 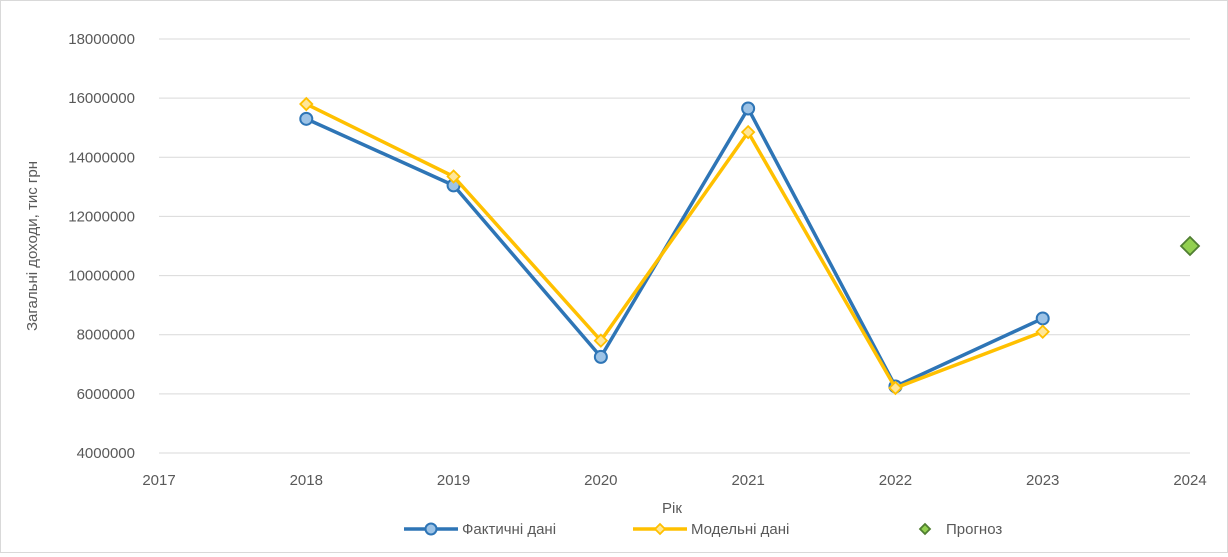 What do you see at coordinates (101, 216) in the screenshot?
I see `y-tick-label: 12000000` at bounding box center [101, 216].